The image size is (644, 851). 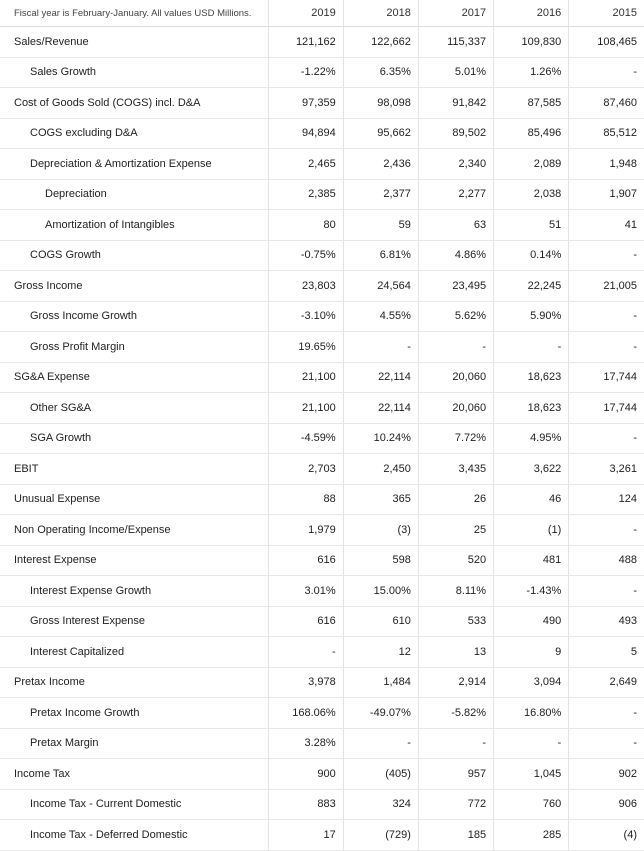 I want to click on value-cell: 18,623, so click(x=531, y=377).